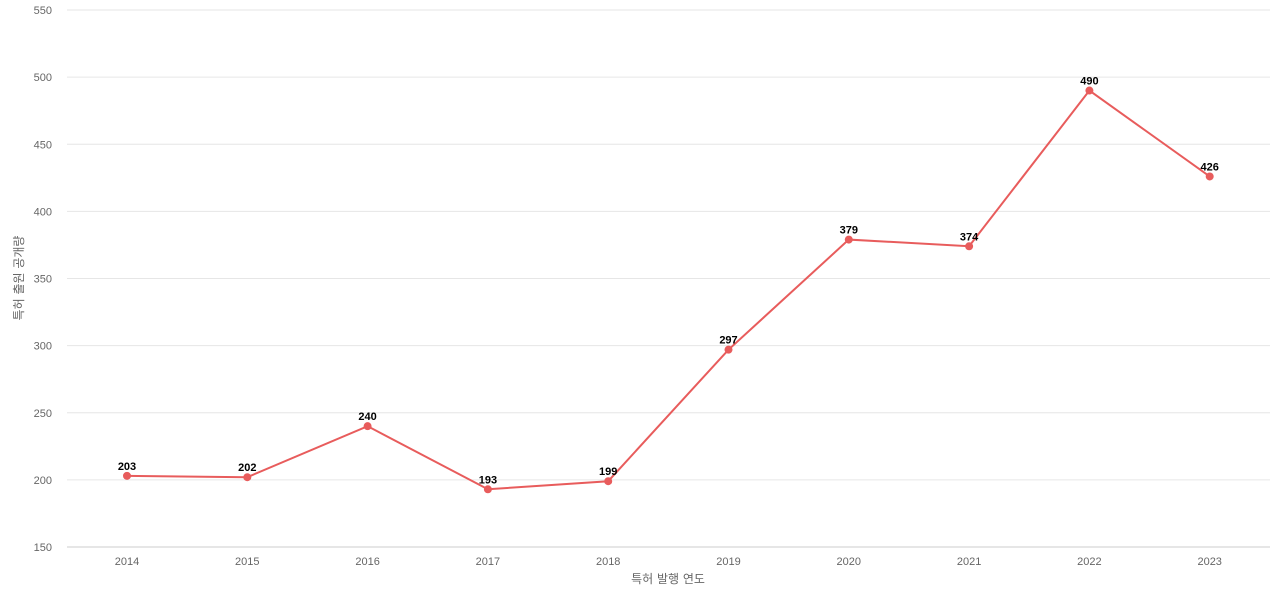 This screenshot has width=1280, height=600. Describe the element at coordinates (969, 562) in the screenshot. I see `x-tick-label: 2021` at that location.